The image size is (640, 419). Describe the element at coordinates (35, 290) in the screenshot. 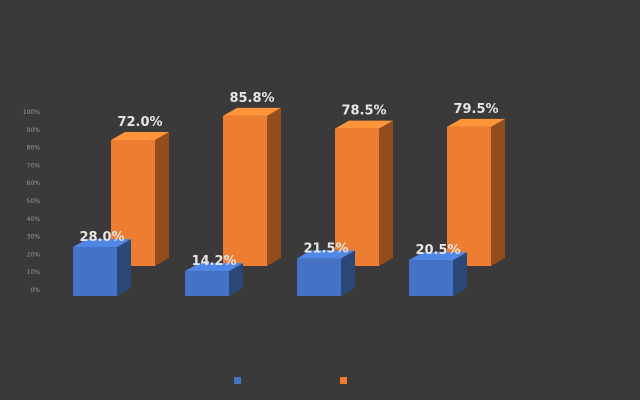

I see `y-tick-label: 0%` at that location.